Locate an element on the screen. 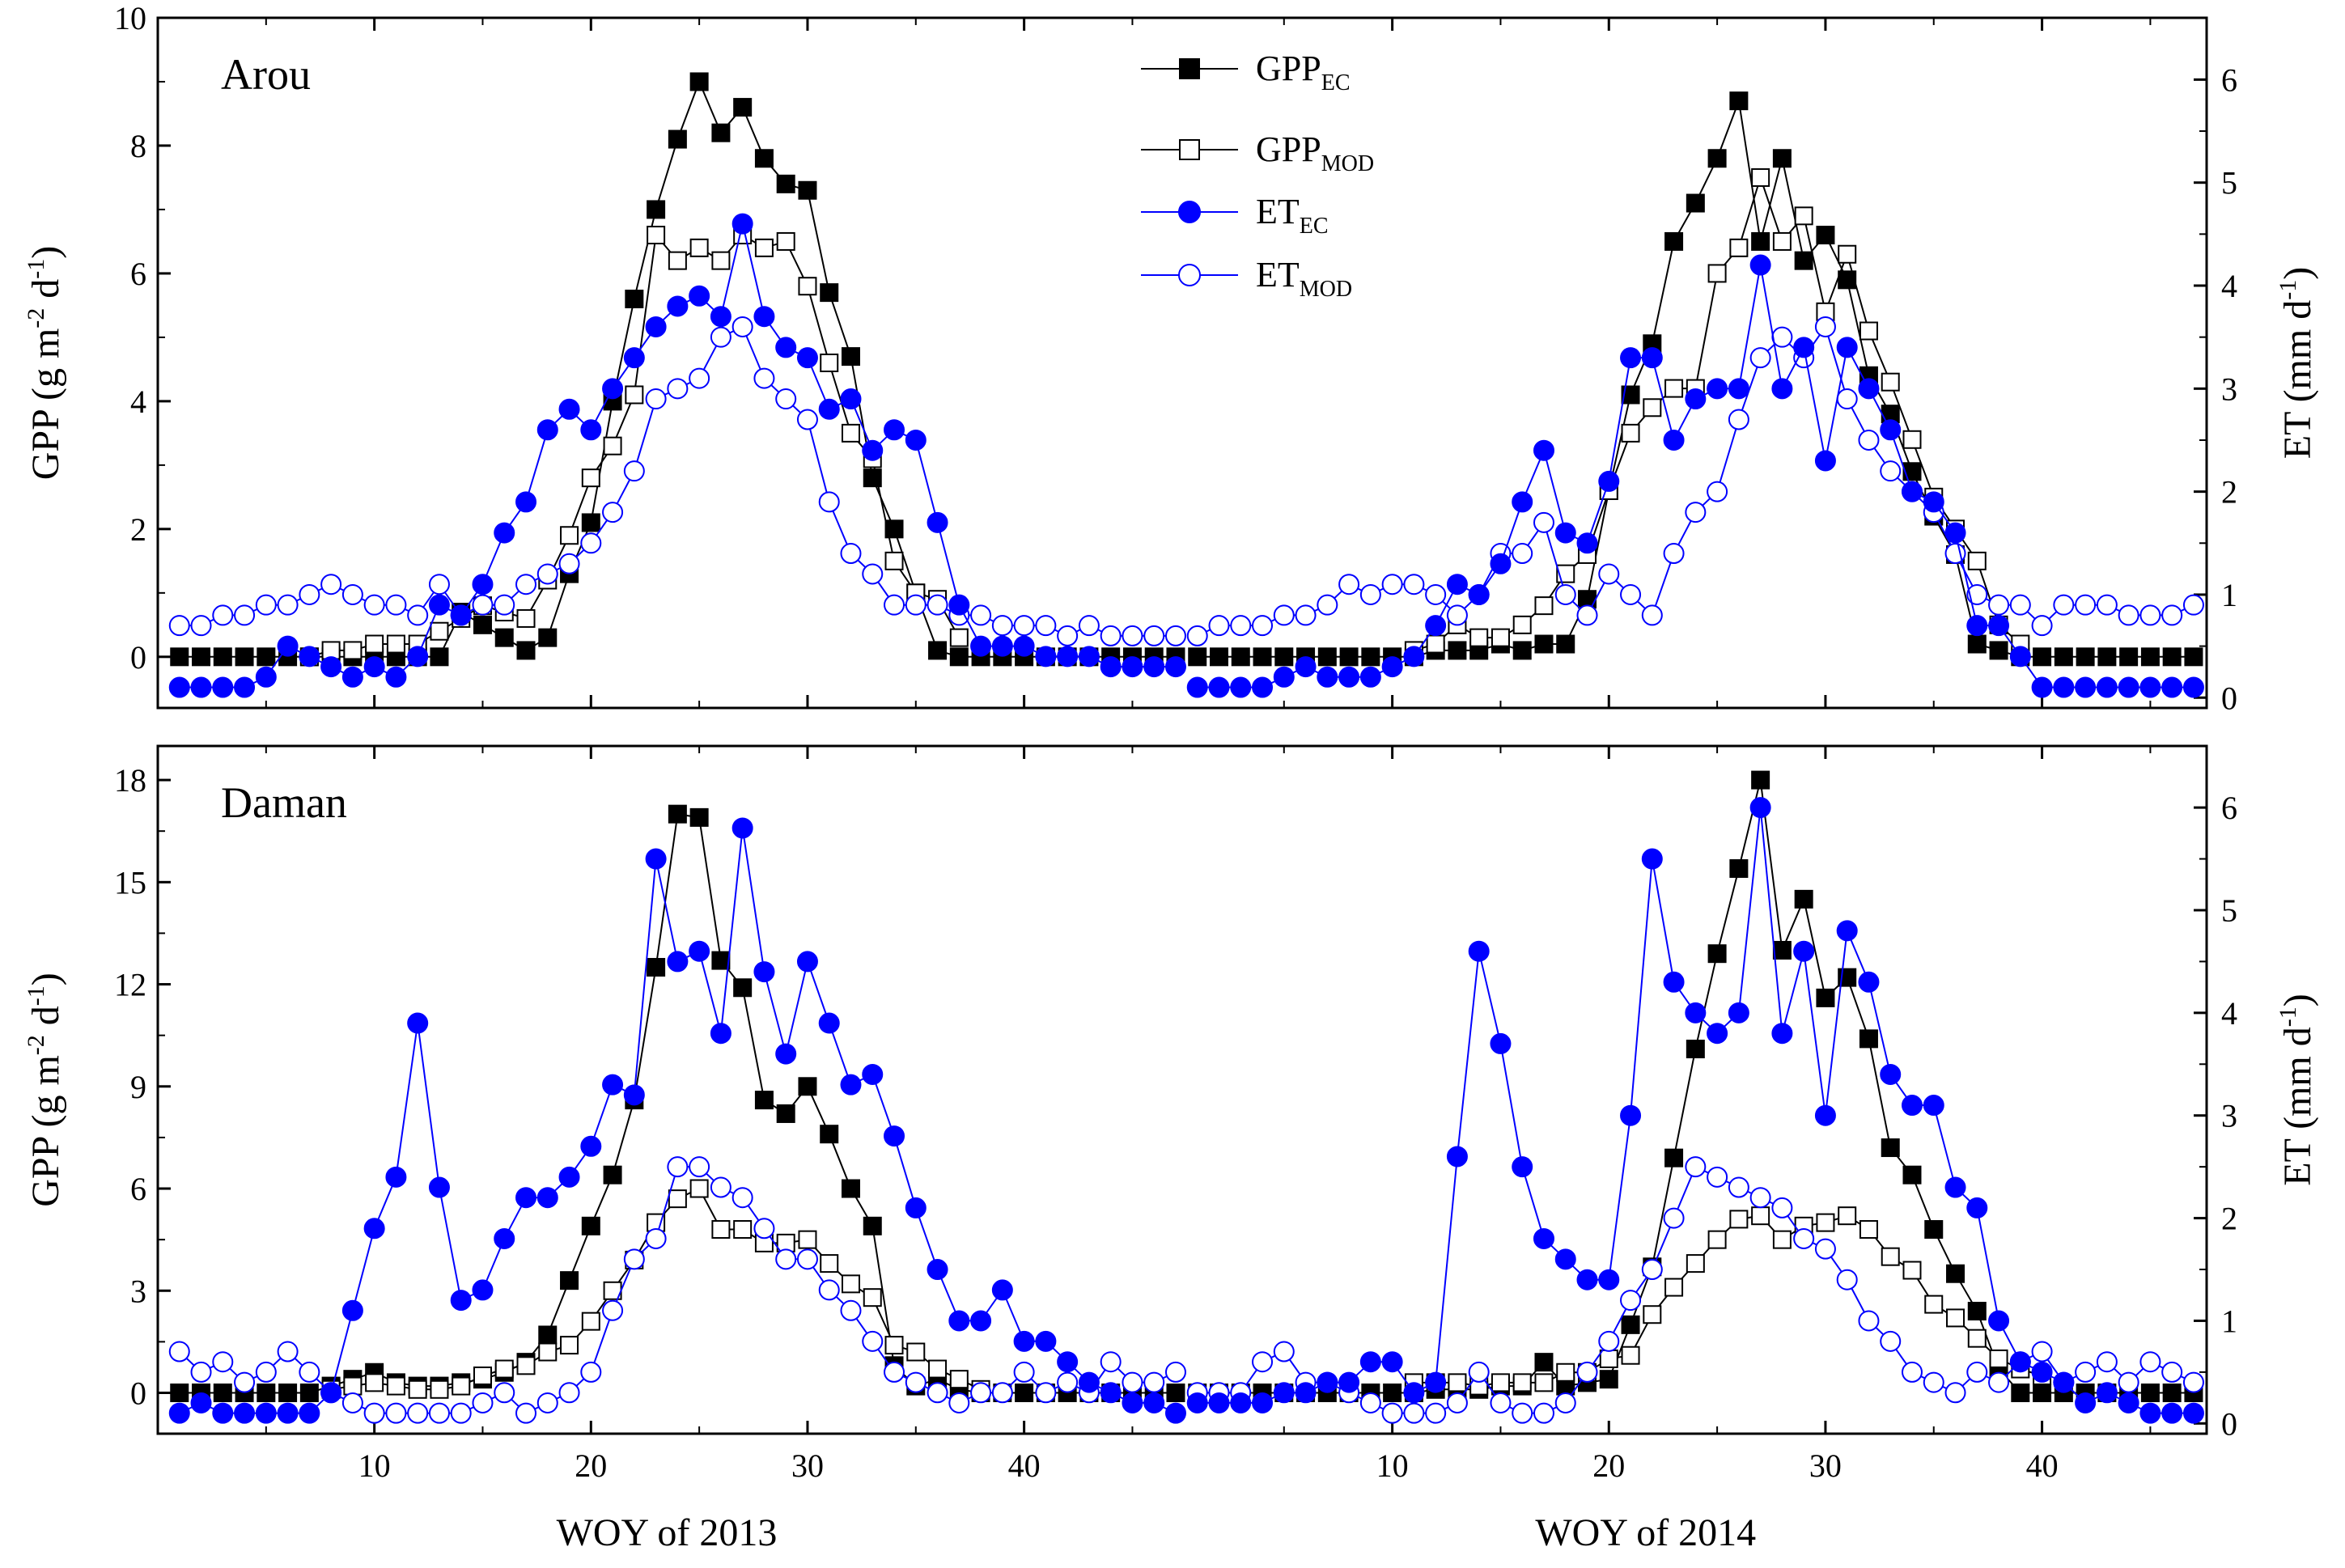  y-left-axis-title: GPP (g m-2 d-1) is located at coordinates (45, 364).